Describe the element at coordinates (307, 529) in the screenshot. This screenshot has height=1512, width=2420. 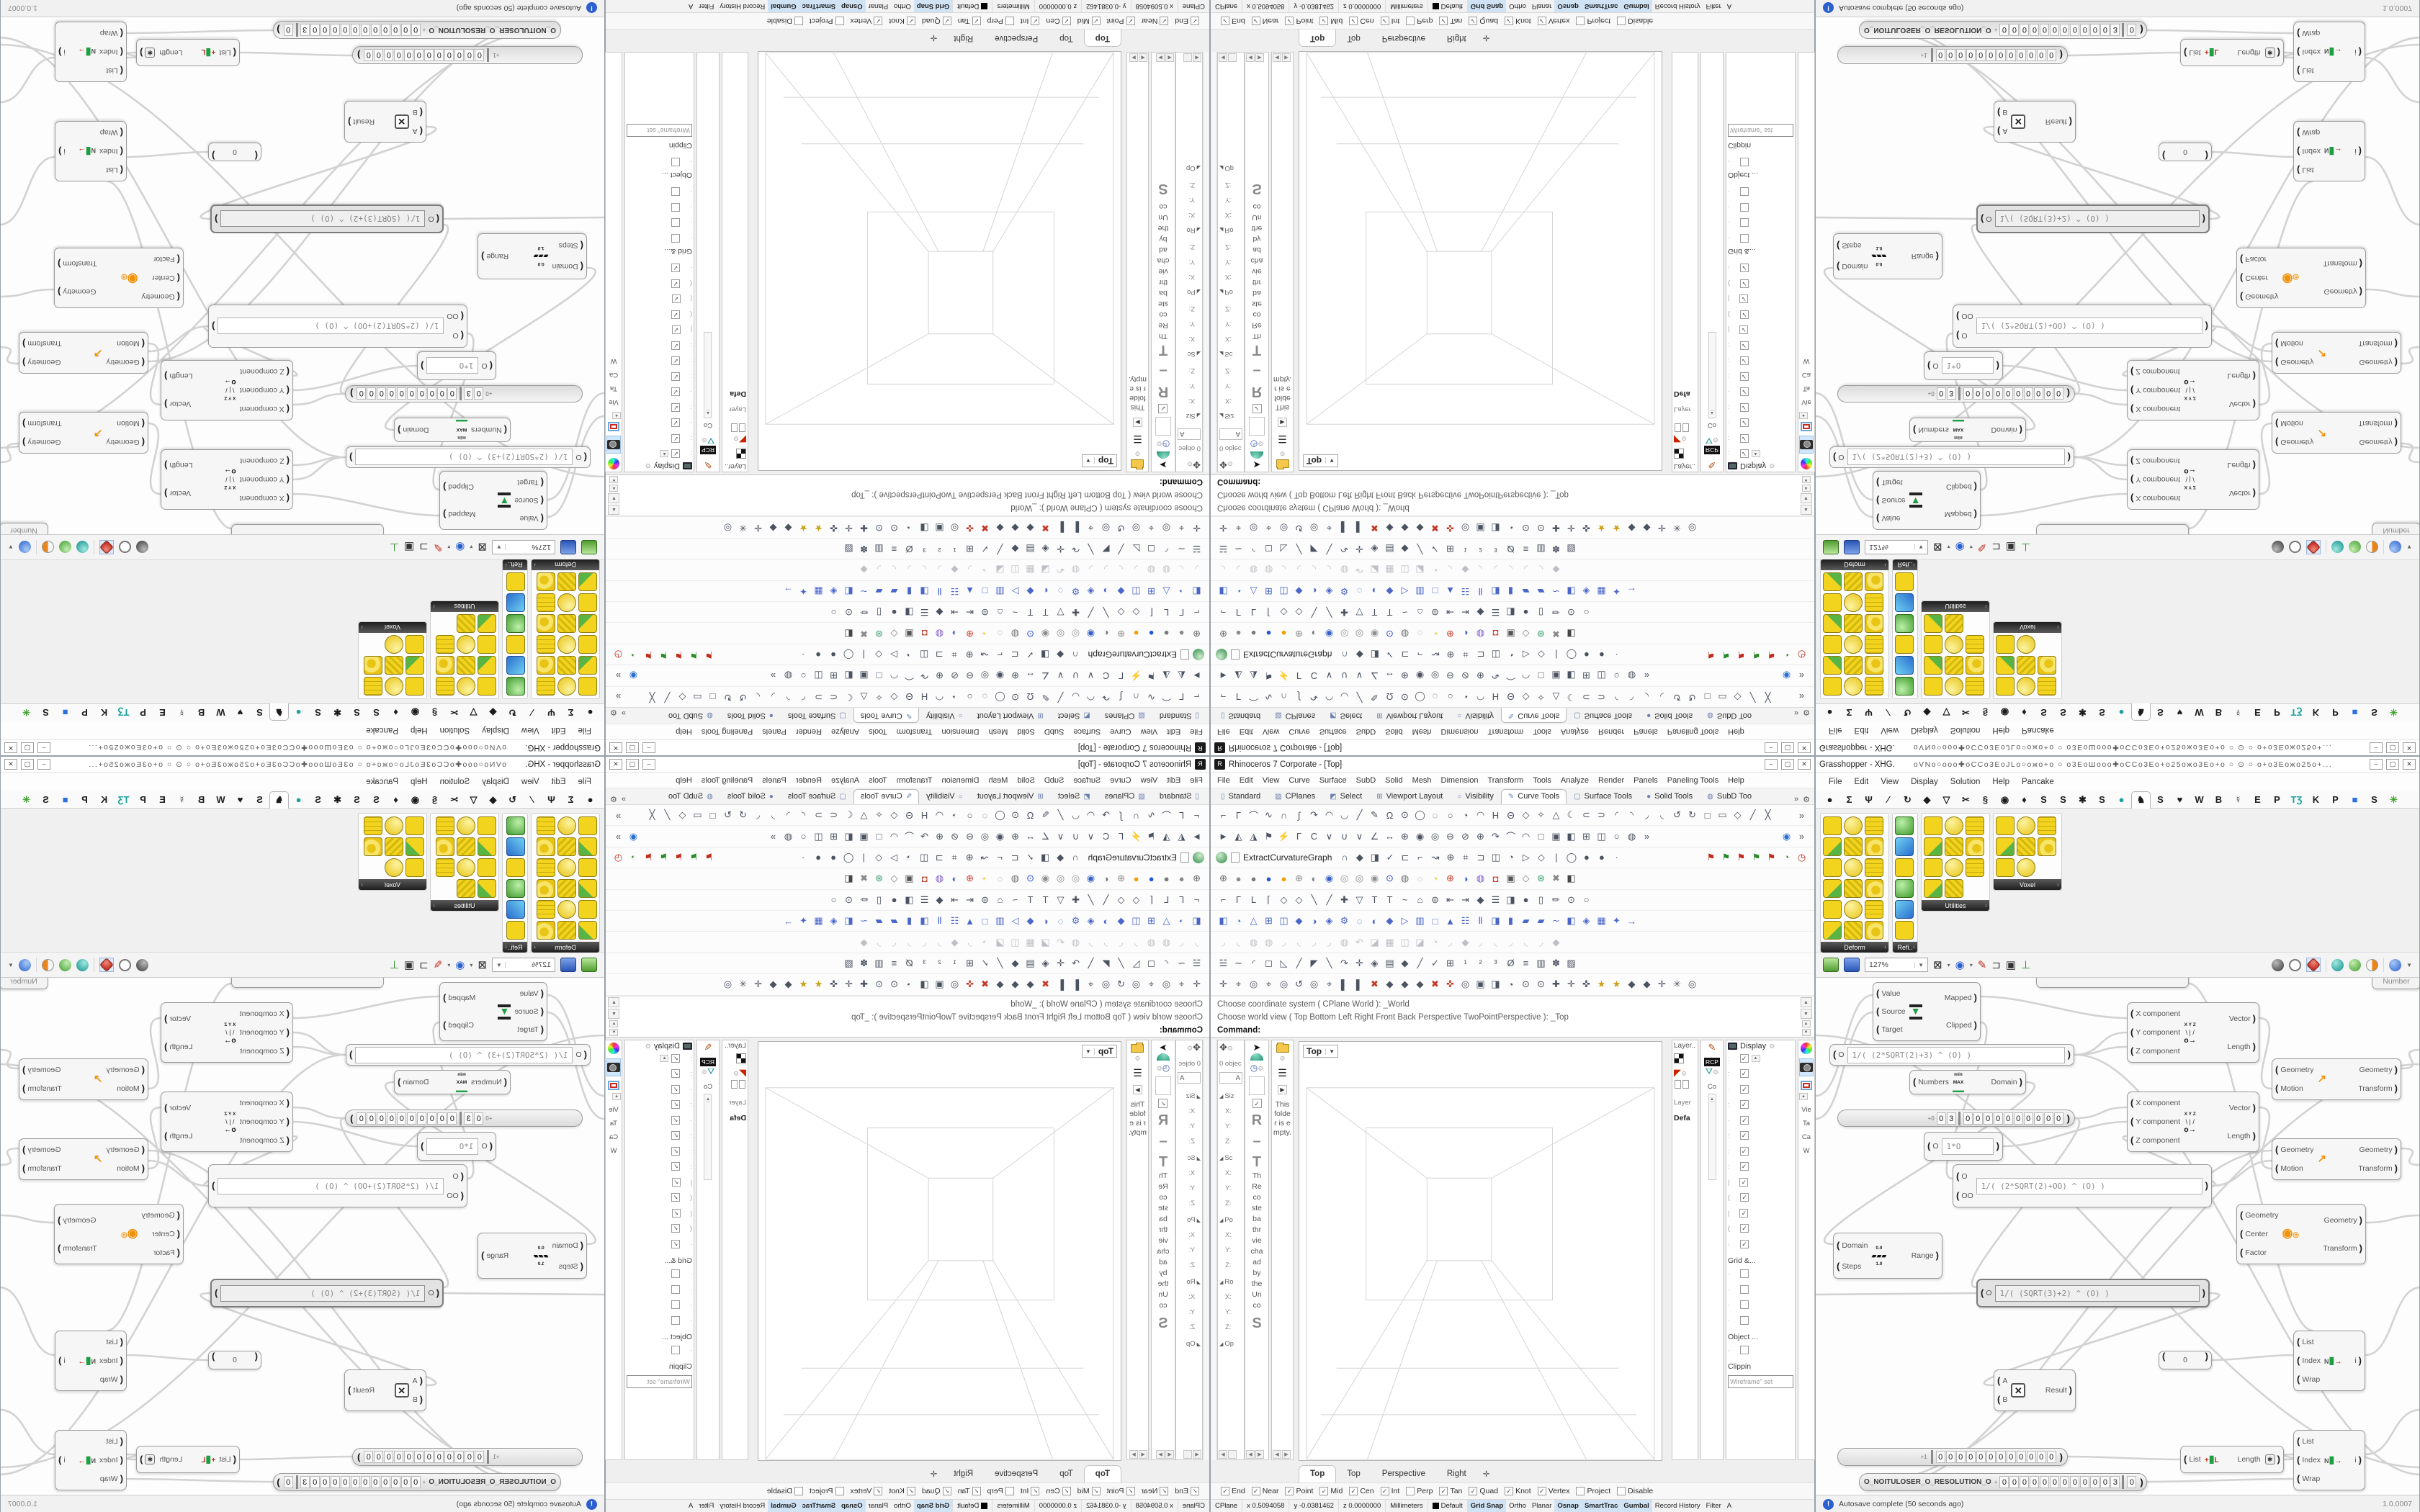
I see `gh-node-partial-top-node` at that location.